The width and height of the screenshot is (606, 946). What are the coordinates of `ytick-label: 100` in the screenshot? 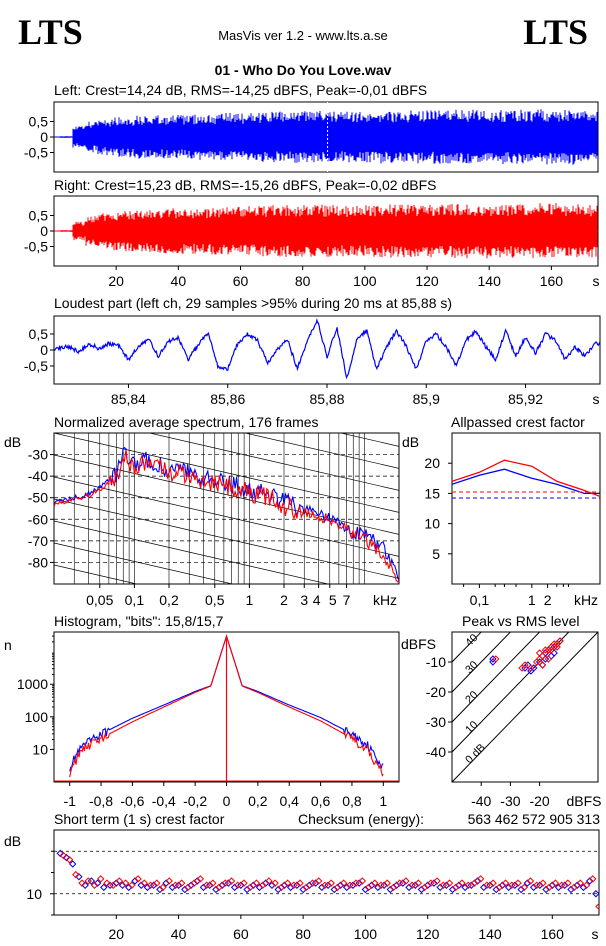 It's located at (37, 717).